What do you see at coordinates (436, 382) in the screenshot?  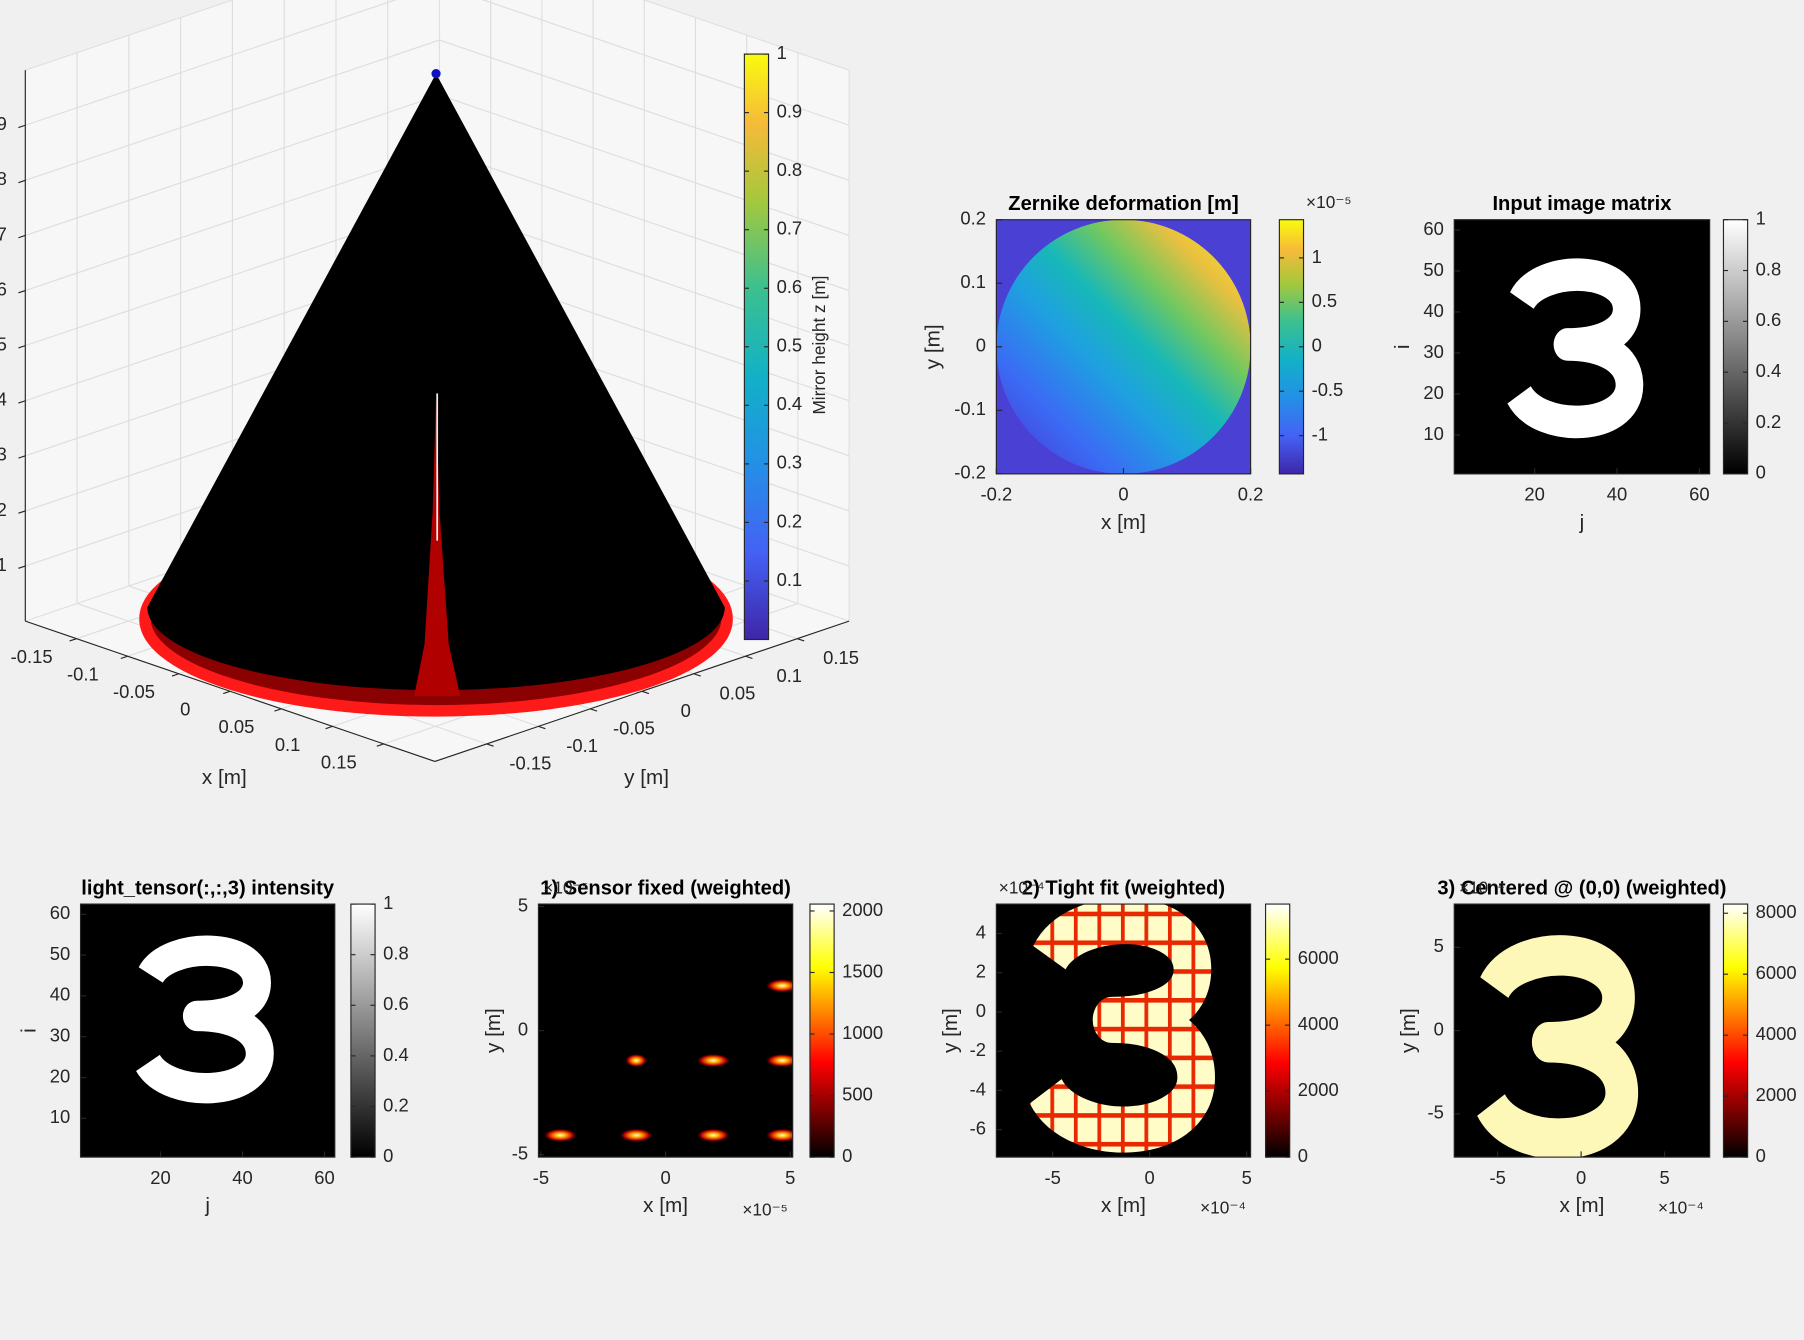 I see `cone-surface` at bounding box center [436, 382].